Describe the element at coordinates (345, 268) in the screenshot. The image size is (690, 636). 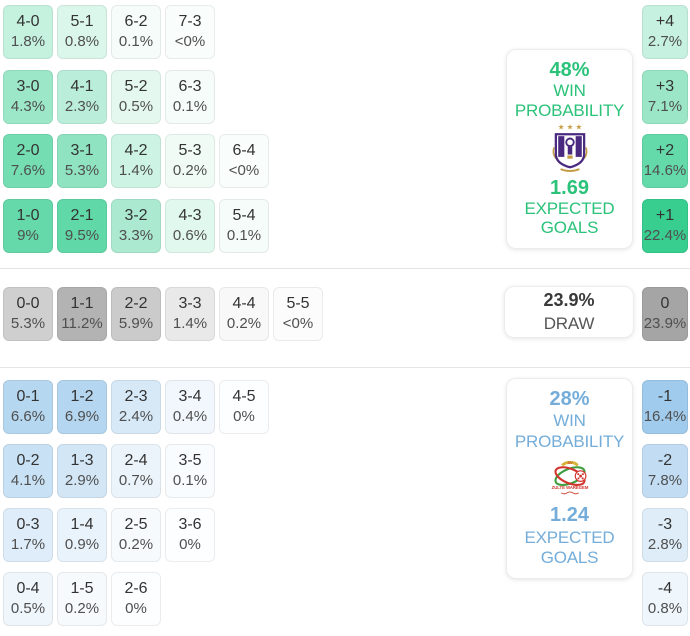
I see `section-divider-top` at that location.